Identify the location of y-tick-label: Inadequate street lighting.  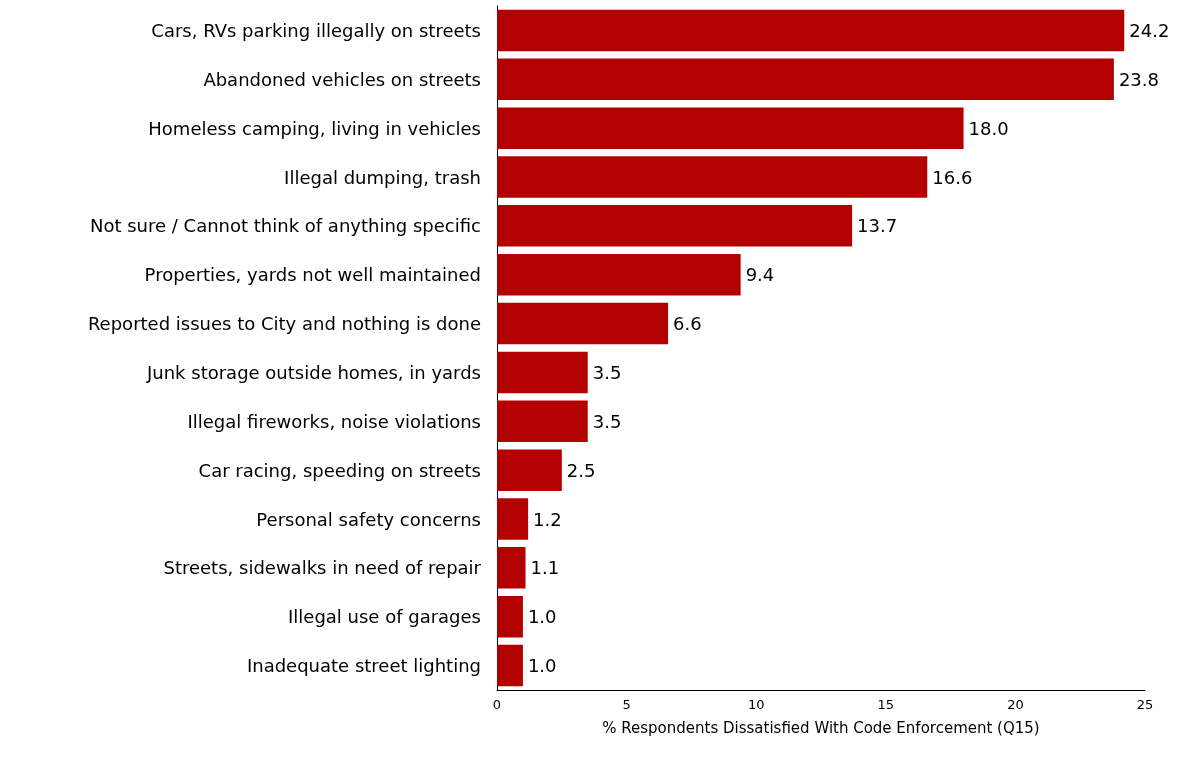
(363, 666).